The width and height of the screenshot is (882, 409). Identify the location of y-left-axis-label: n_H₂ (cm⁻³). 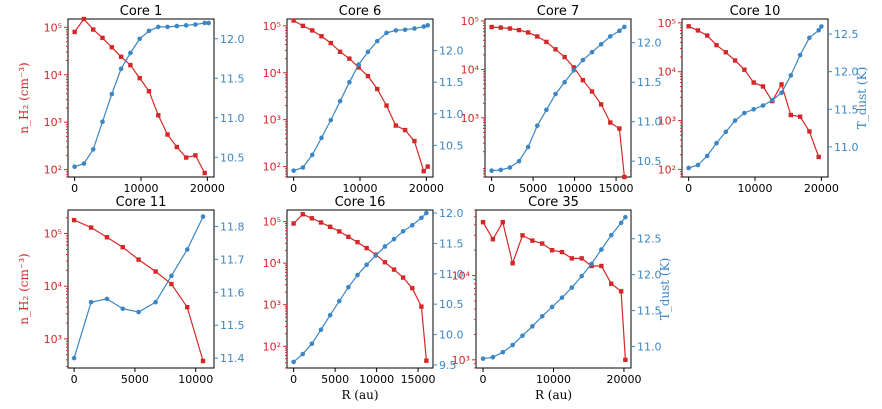
(24, 97).